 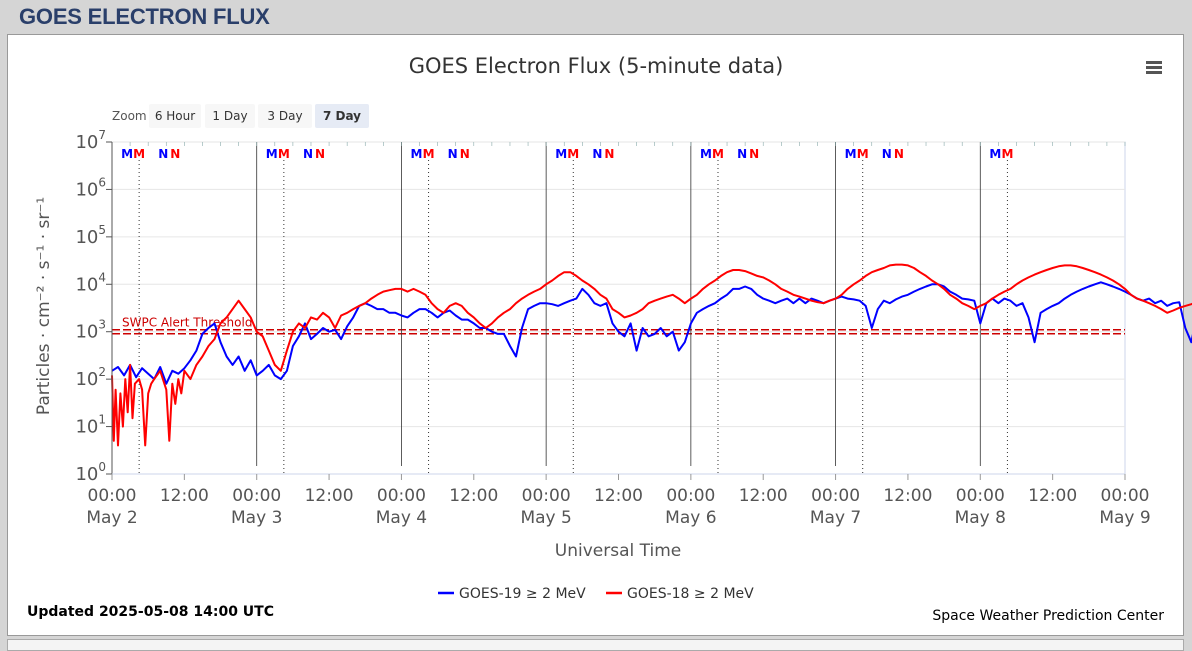 I want to click on y-axis-label: Particles · cm⁻² · s⁻¹ · sr⁻¹, so click(x=44, y=306).